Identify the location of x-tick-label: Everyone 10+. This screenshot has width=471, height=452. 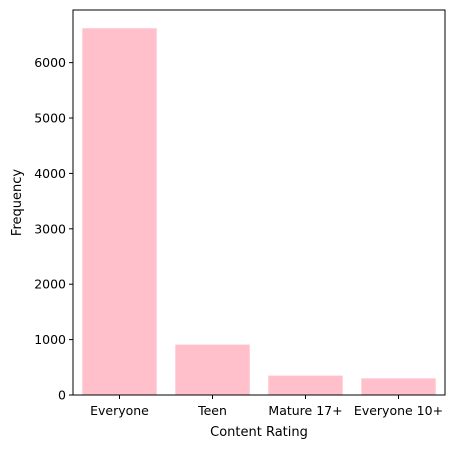
(398, 410).